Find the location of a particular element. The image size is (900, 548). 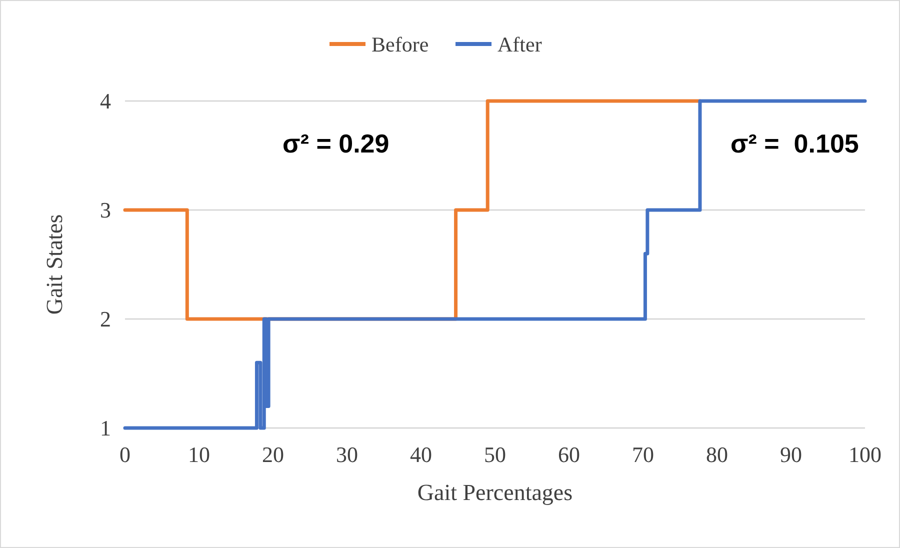

x-tick-label: 70 is located at coordinates (643, 454).